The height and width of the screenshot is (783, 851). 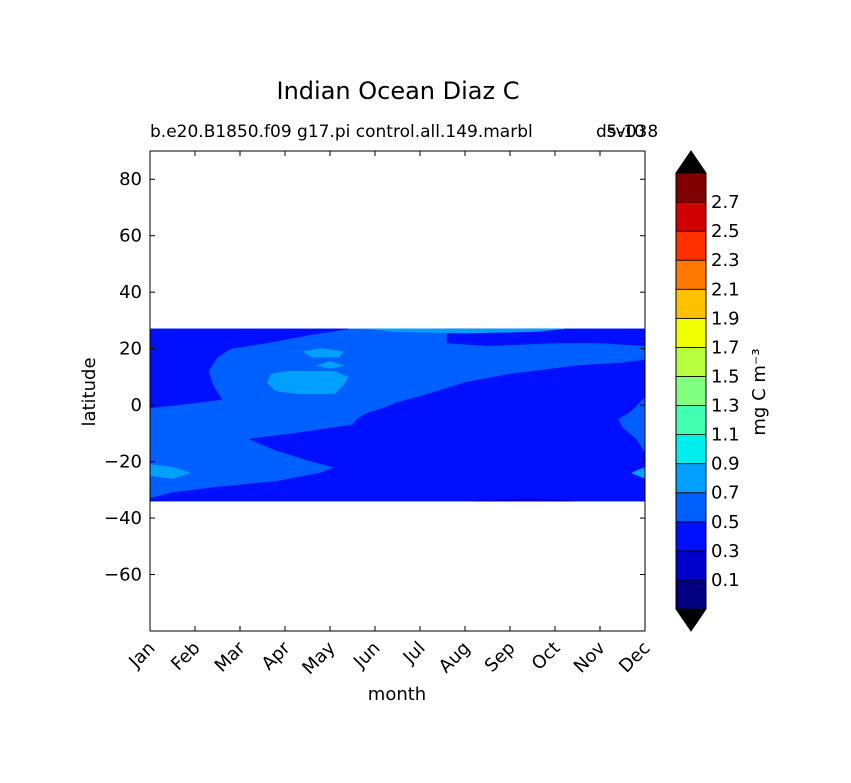 I want to click on x-tick-label-mar: Mar, so click(x=230, y=656).